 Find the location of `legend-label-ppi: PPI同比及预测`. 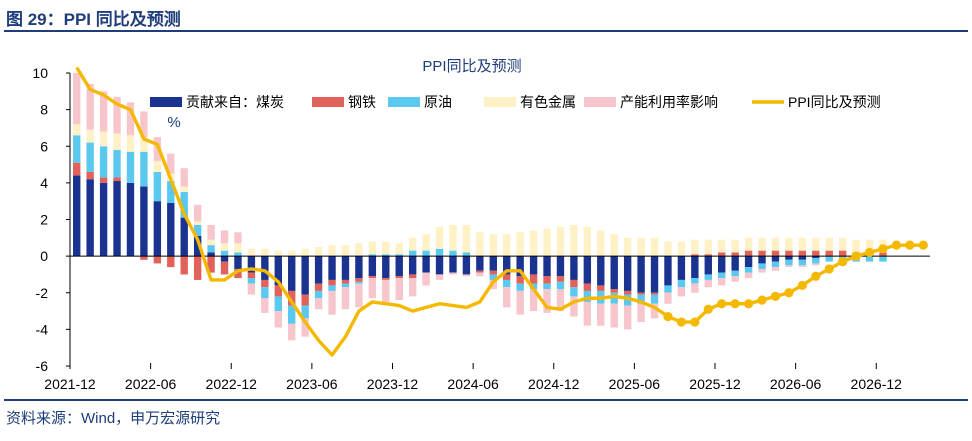

legend-label-ppi: PPI同比及预测 is located at coordinates (834, 102).